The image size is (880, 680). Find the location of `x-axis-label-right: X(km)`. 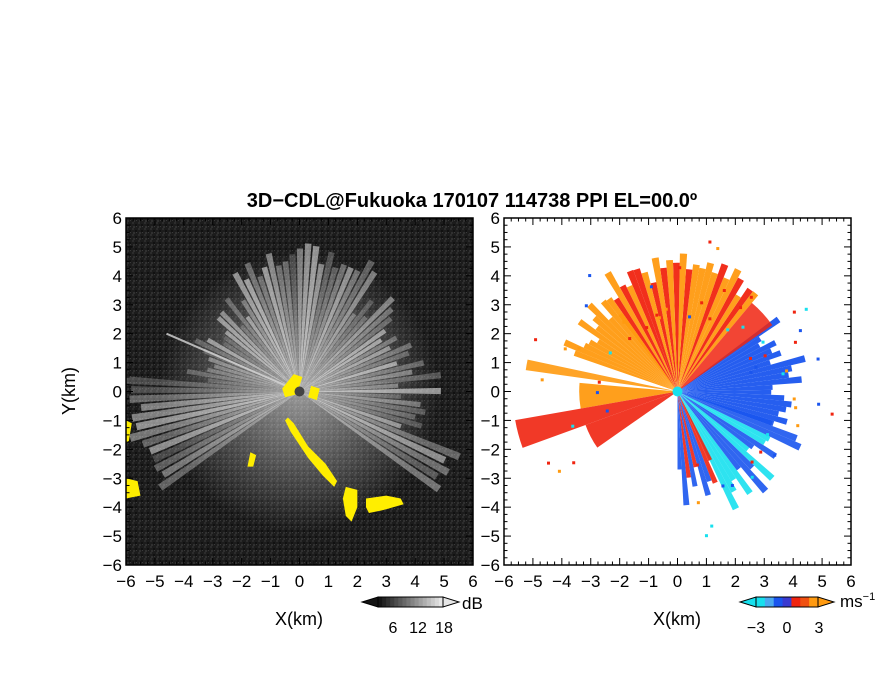

x-axis-label-right: X(km) is located at coordinates (677, 619).